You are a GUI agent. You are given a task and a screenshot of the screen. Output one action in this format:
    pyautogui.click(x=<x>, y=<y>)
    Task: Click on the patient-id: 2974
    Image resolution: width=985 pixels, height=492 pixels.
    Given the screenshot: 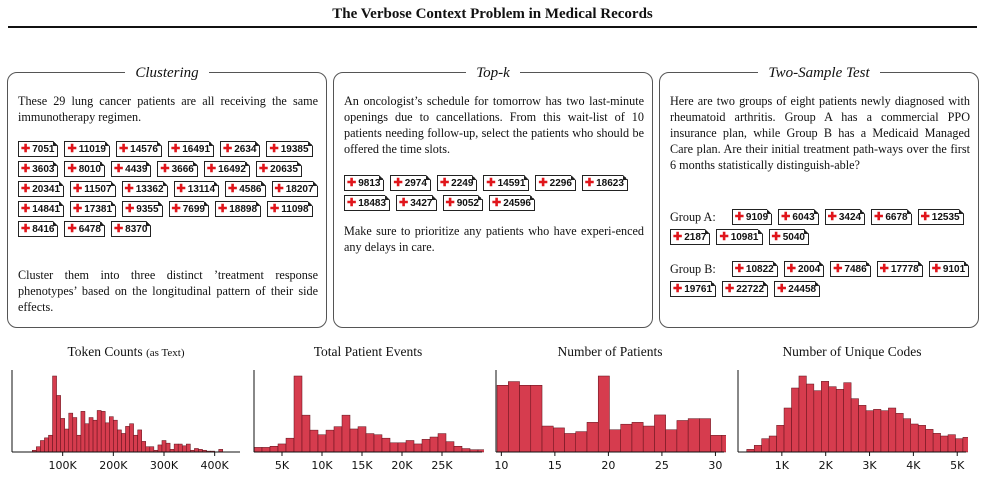 What is the action you would take?
    pyautogui.click(x=415, y=183)
    